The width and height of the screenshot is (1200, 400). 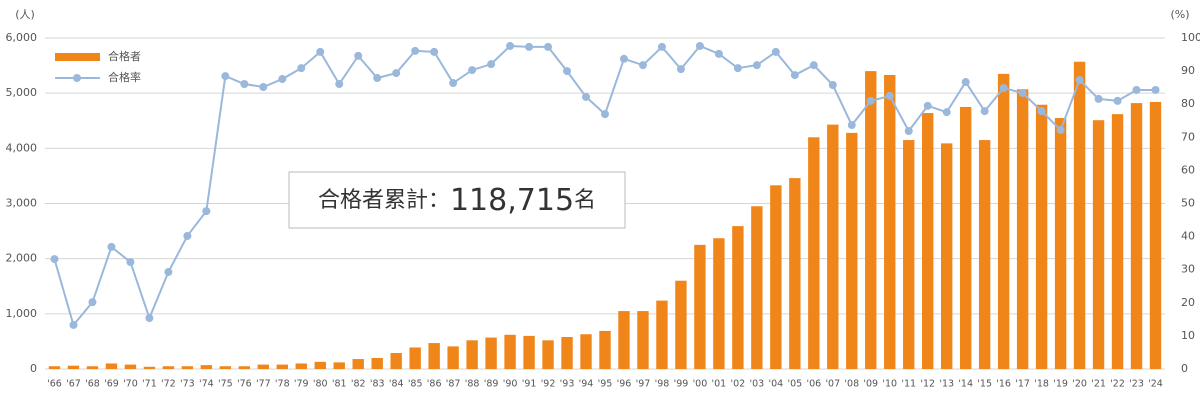 What do you see at coordinates (870, 384) in the screenshot?
I see `x-tick-label: '09` at bounding box center [870, 384].